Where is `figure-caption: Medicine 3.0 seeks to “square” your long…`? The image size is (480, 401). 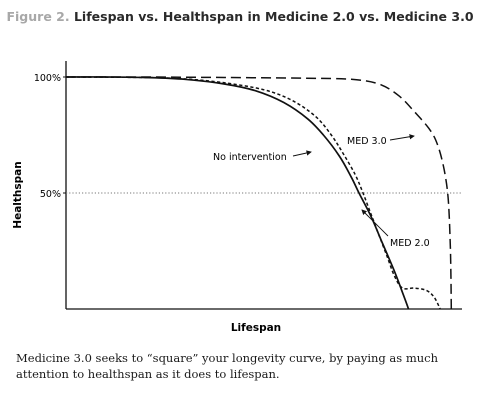 figure-caption: Medicine 3.0 seeks to “square” your long… is located at coordinates (227, 366).